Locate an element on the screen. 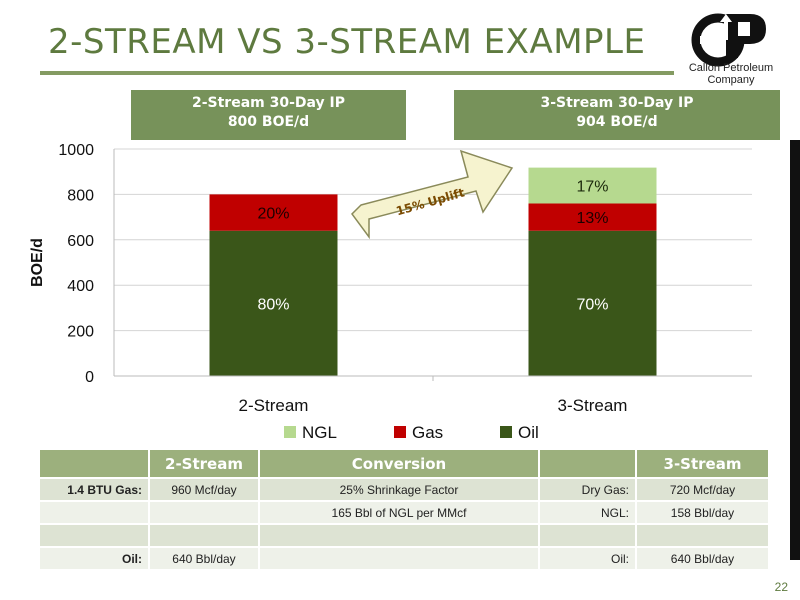 Image resolution: width=800 pixels, height=600 pixels. y-tick-label: 1000 is located at coordinates (76, 150).